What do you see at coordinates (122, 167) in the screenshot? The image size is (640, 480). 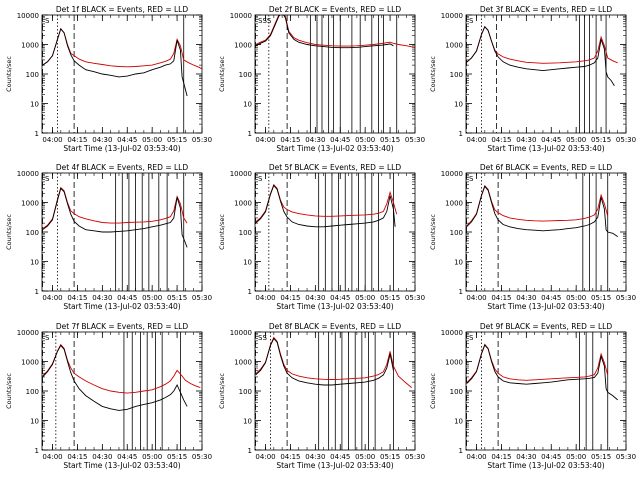 I see `chart-title: Det 4f BLACK = Events, RED = LLD` at bounding box center [122, 167].